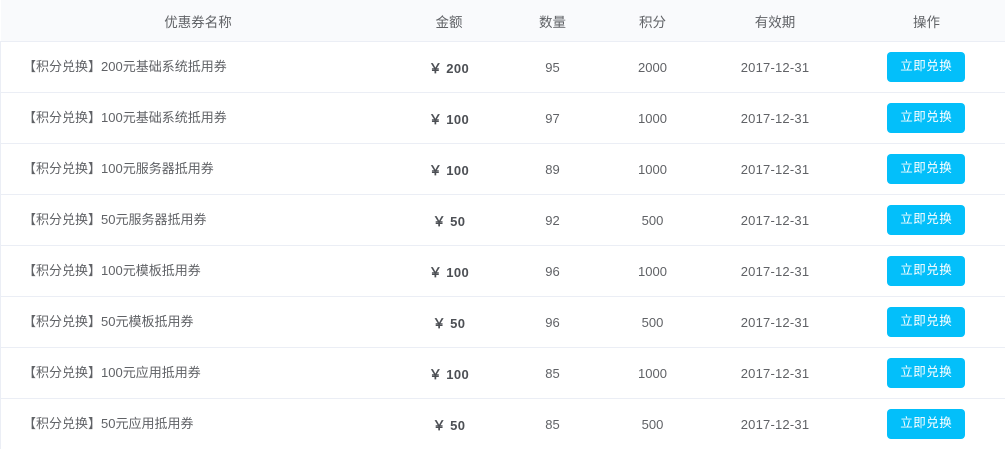 The width and height of the screenshot is (1005, 465). What do you see at coordinates (552, 21) in the screenshot?
I see `column-header-qty: 数量` at bounding box center [552, 21].